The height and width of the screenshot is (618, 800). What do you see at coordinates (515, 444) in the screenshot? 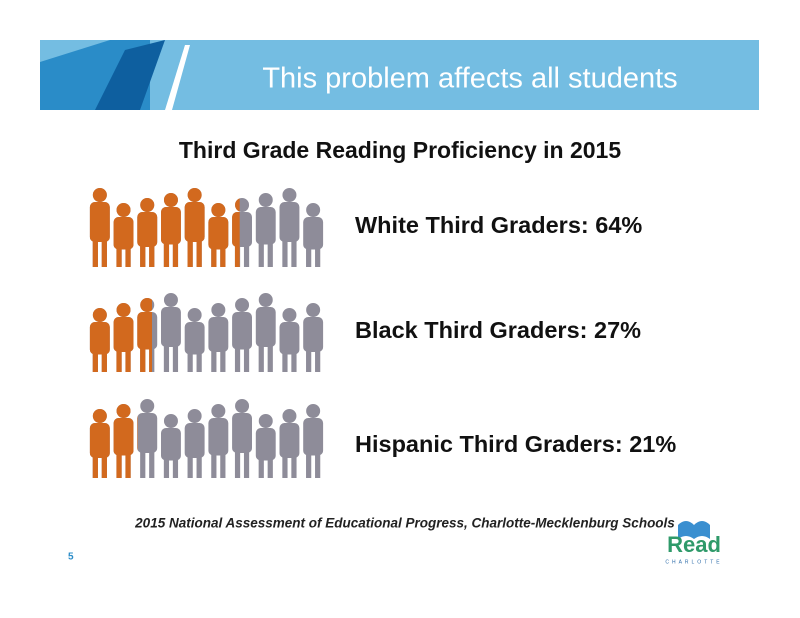
I see `row-label: Hispanic Third Graders: 21%` at bounding box center [515, 444].